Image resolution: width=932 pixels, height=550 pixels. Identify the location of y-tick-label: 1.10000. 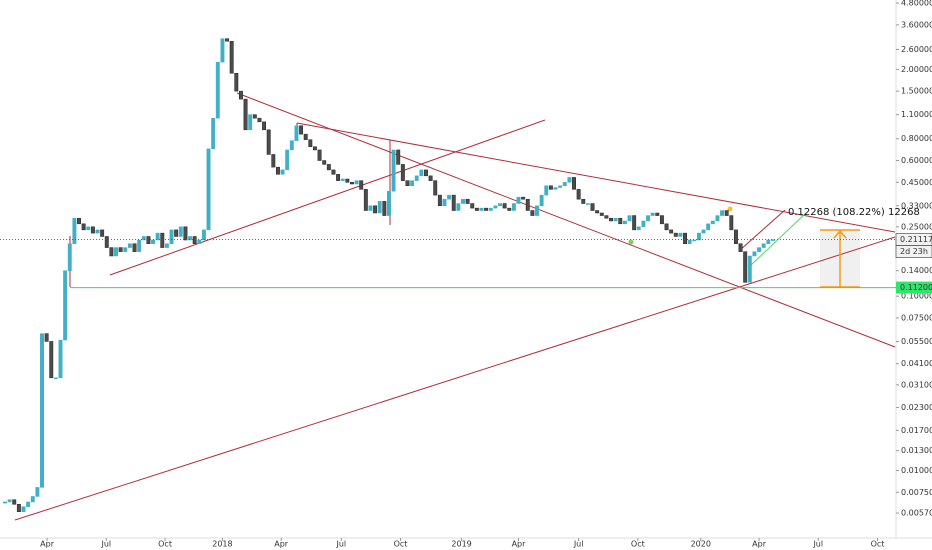
(916, 114).